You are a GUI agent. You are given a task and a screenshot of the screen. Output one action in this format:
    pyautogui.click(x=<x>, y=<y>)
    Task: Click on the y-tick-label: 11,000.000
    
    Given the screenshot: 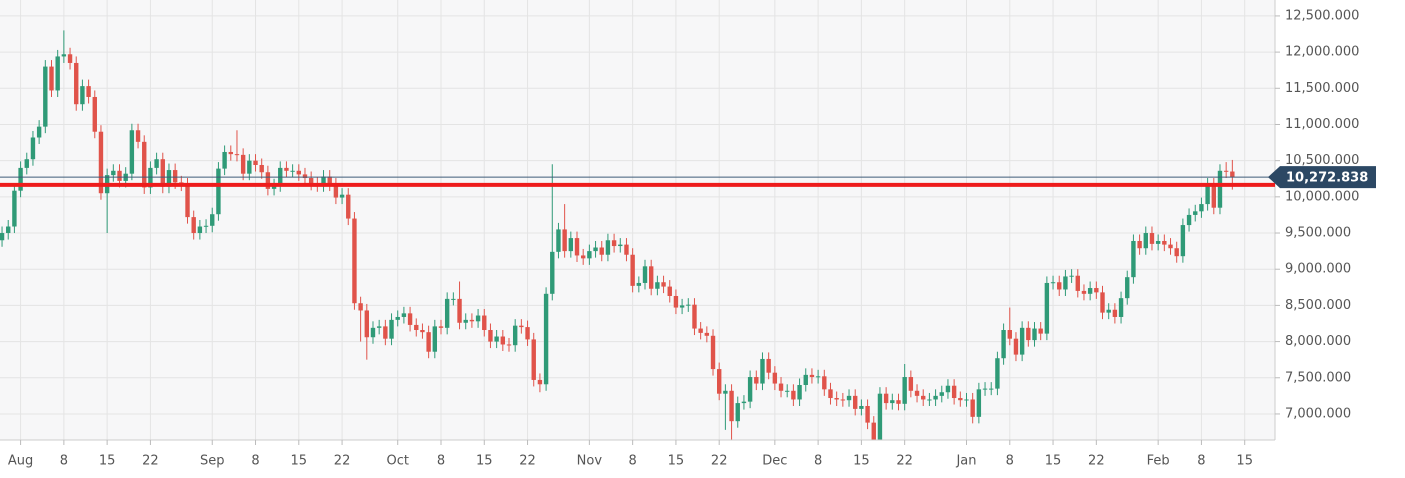 What is the action you would take?
    pyautogui.click(x=1322, y=124)
    